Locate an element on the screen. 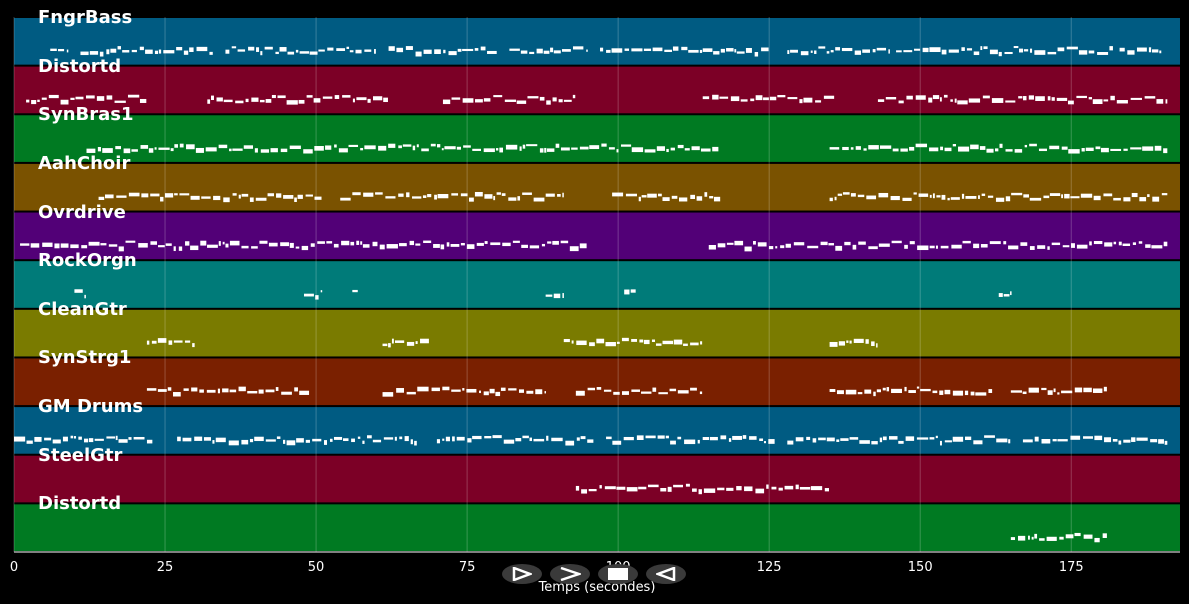 The height and width of the screenshot is (604, 1189). track-label: SynStrg1 is located at coordinates (85, 358).